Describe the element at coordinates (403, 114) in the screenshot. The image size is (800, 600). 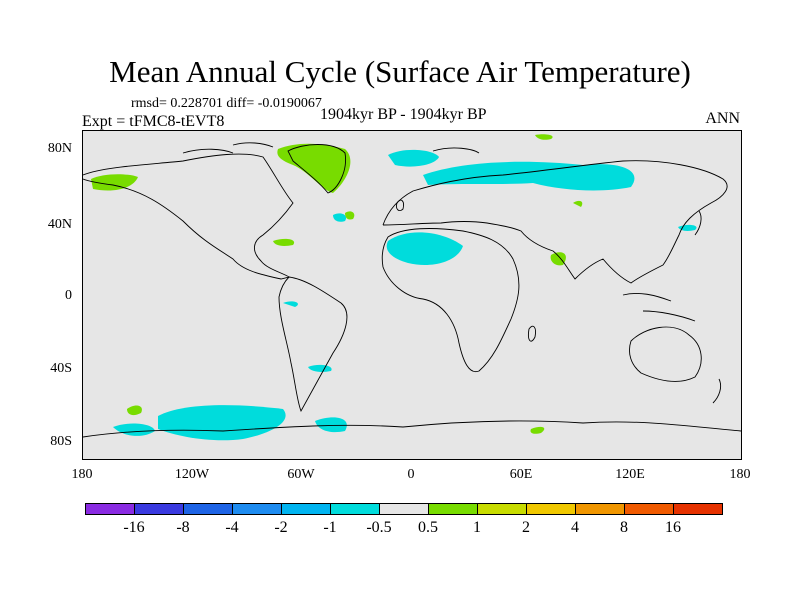
I see `period-label: 1904kyr BP - 1904kyr BP` at that location.